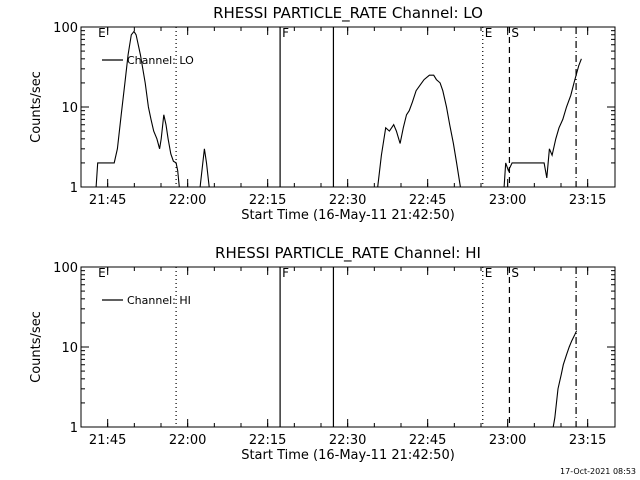  I want to click on legend-label: Channel: LO, so click(160, 60).